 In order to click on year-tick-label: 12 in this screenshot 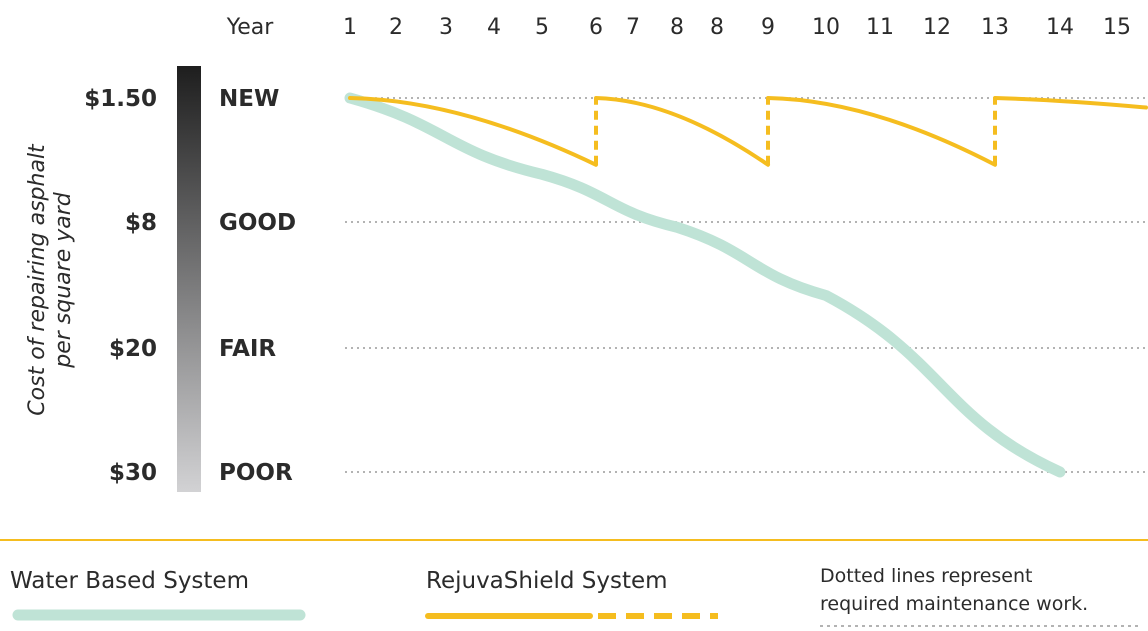, I will do `click(937, 27)`.